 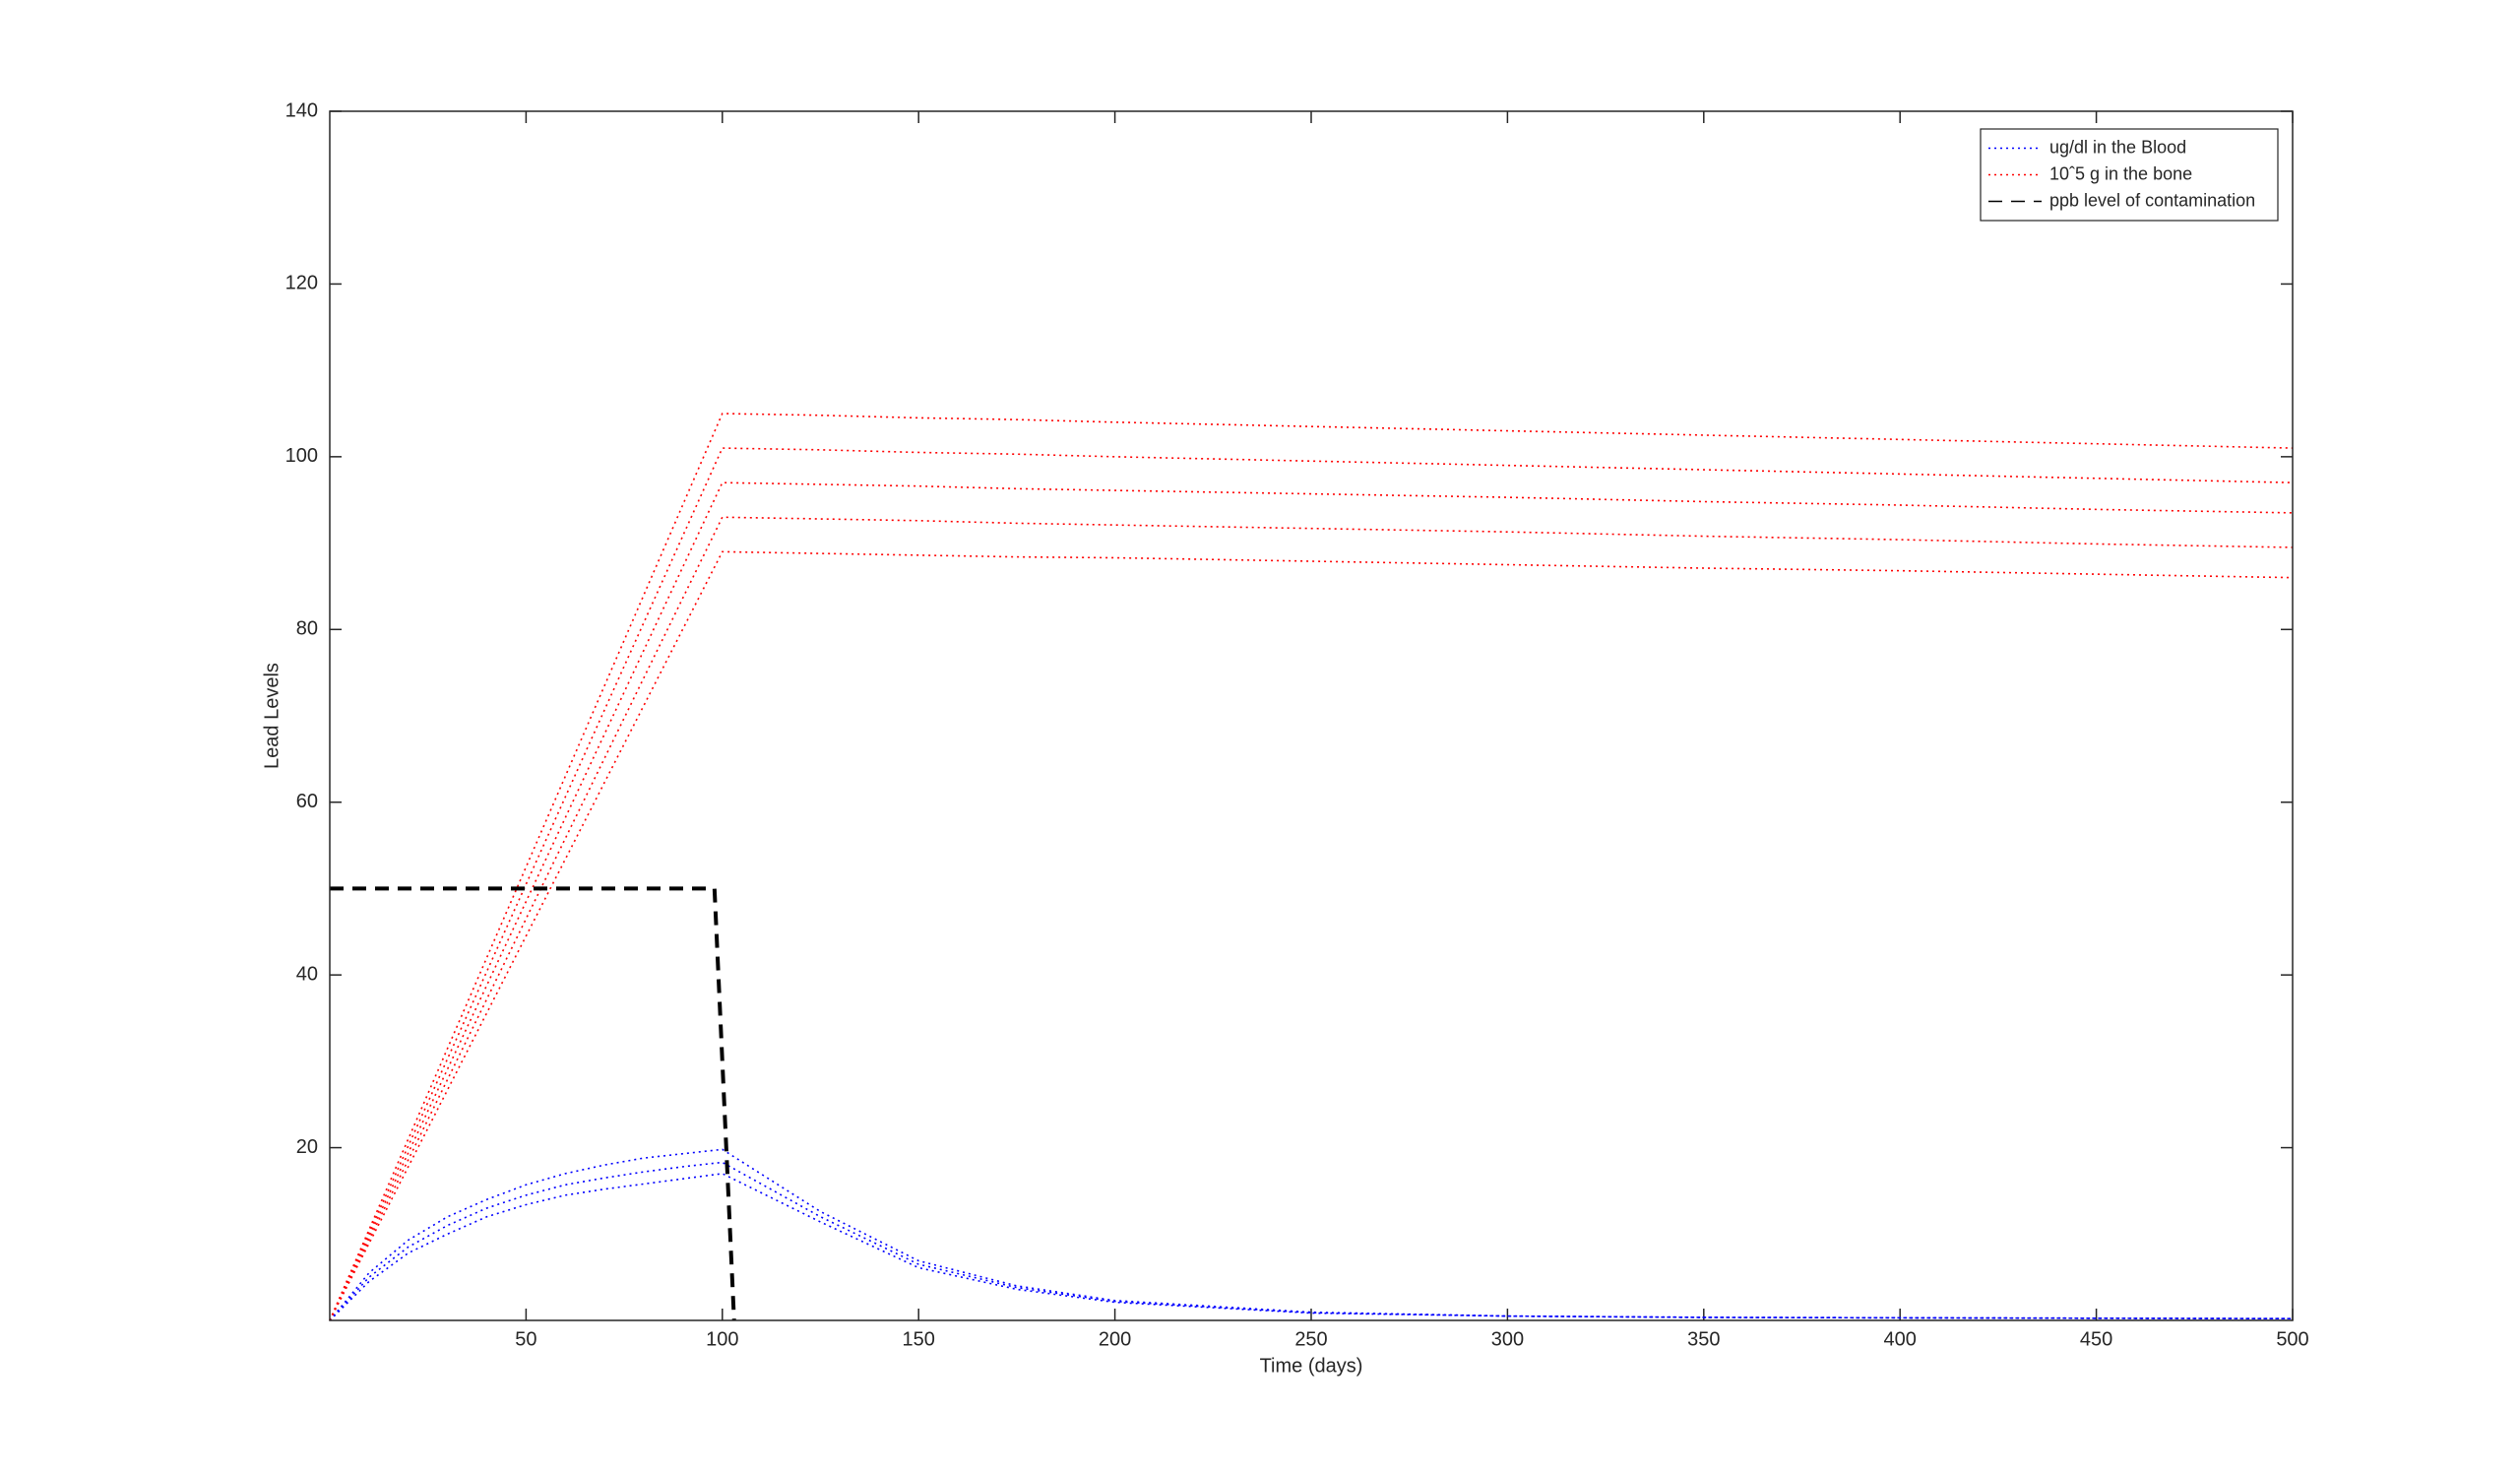 What do you see at coordinates (1900, 1339) in the screenshot?
I see `x-tick-label: 400` at bounding box center [1900, 1339].